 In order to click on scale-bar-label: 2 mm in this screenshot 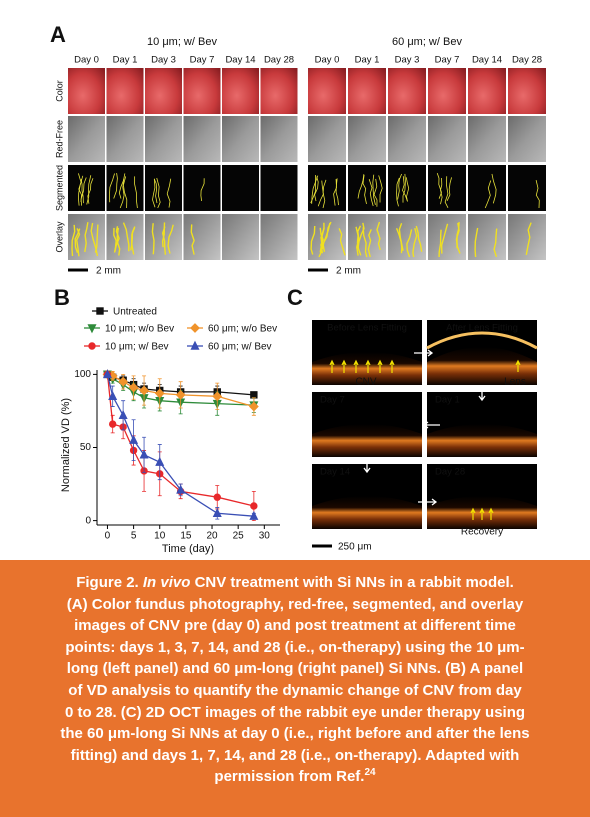, I will do `click(348, 271)`.